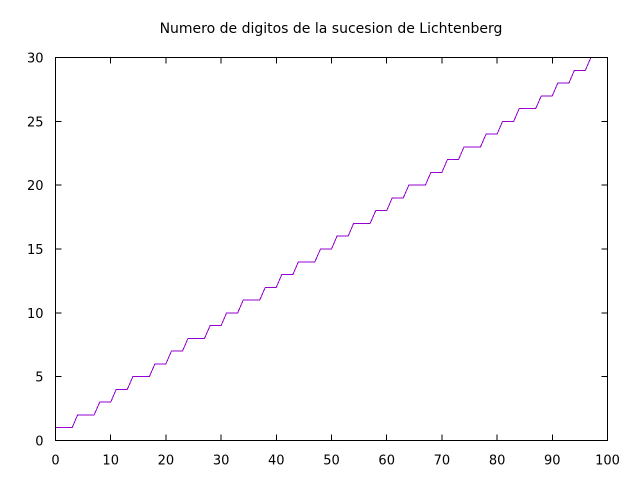 This screenshot has height=480, width=640. What do you see at coordinates (276, 461) in the screenshot?
I see `x-tick-label: 40` at bounding box center [276, 461].